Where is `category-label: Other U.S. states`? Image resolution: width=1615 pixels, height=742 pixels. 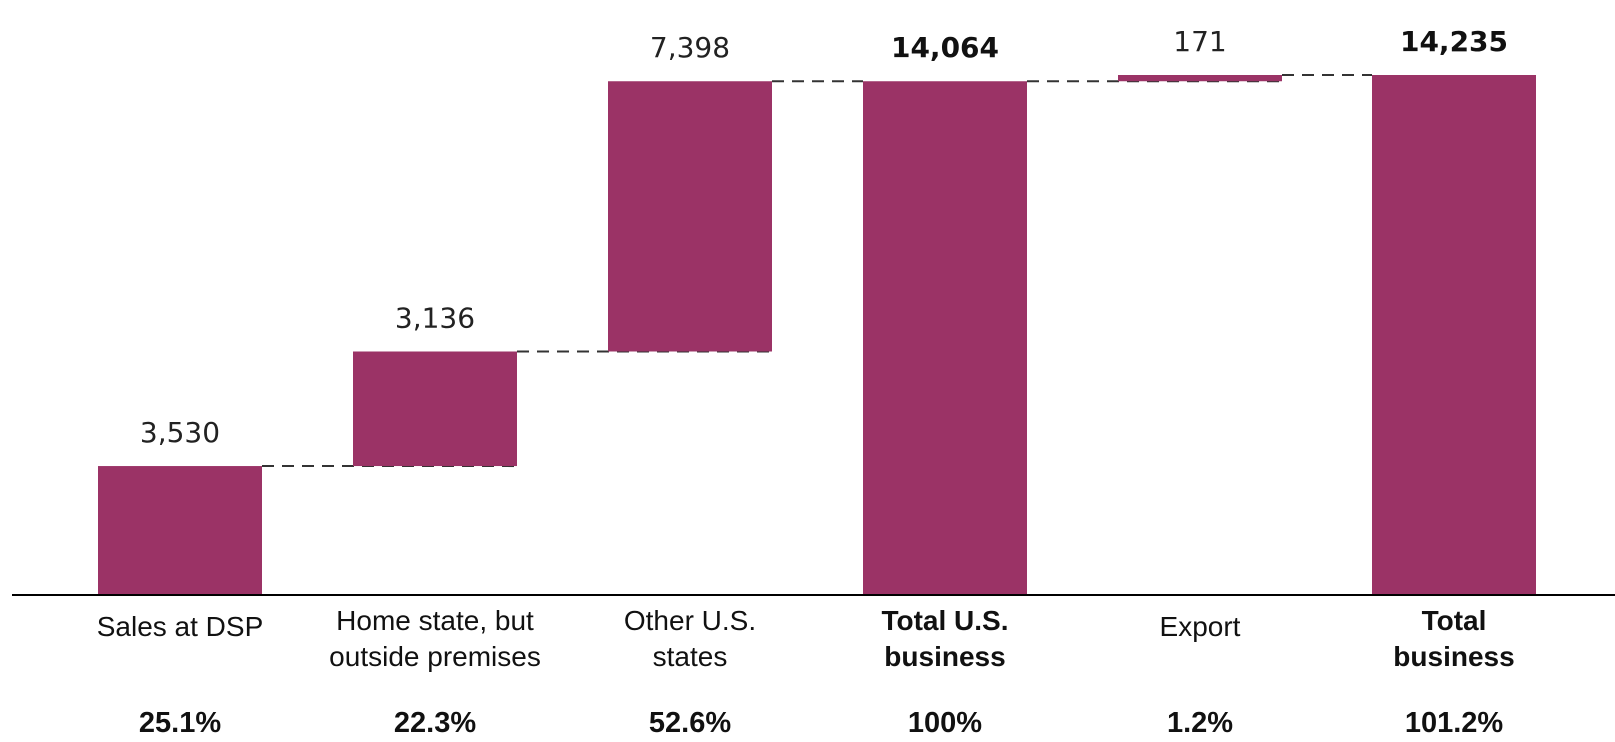
category-label: Other U.S. states is located at coordinates (690, 638).